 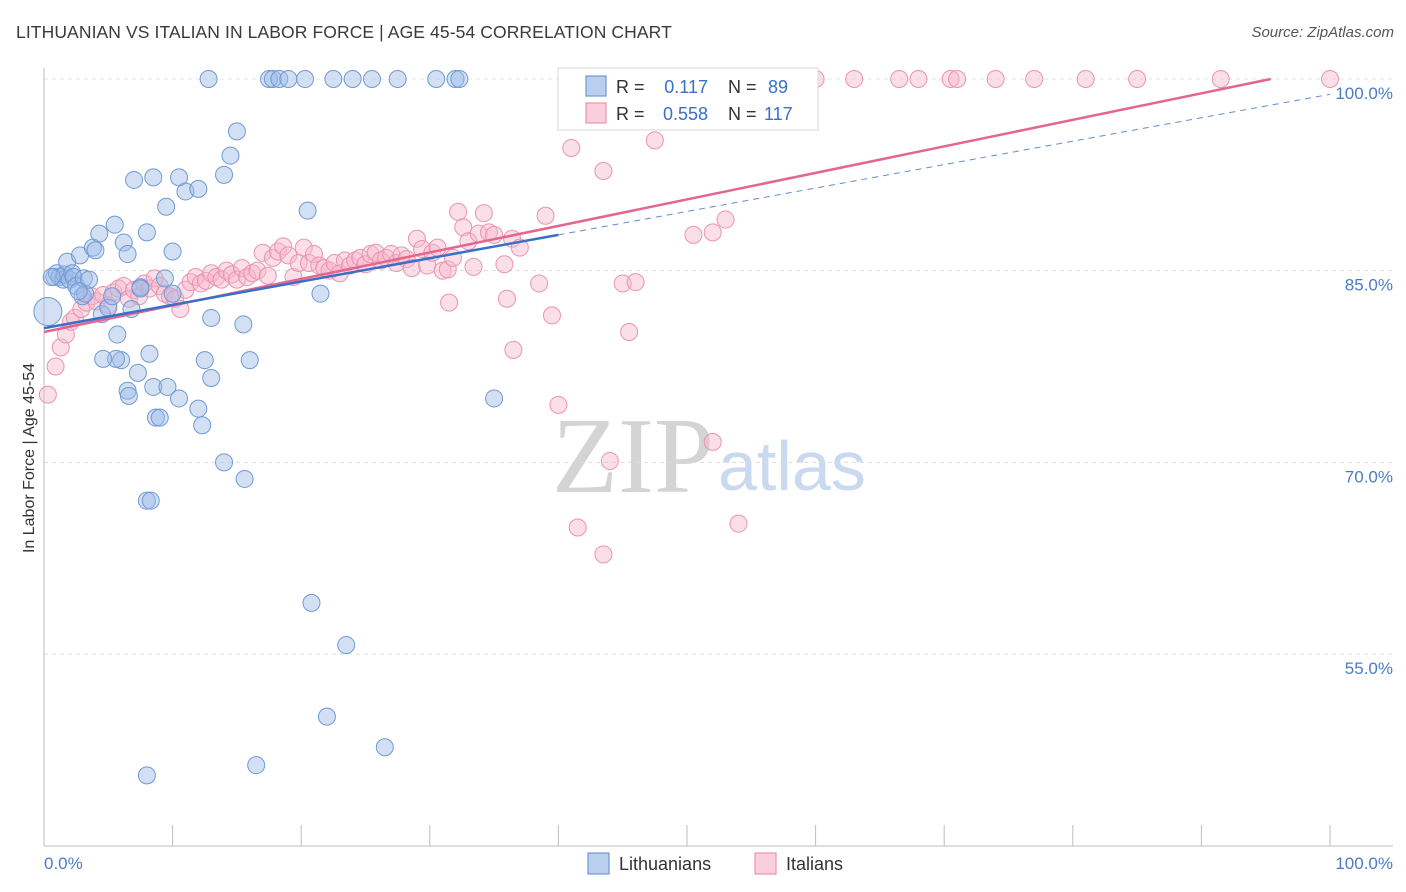 I want to click on y-tick-label-0: 55.0%, so click(x=1369, y=668).